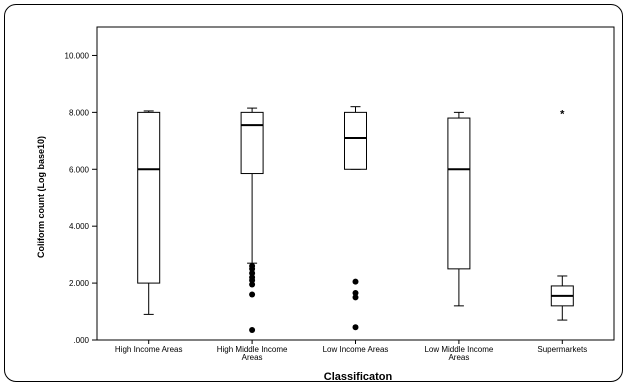 This screenshot has width=629, height=386. Describe the element at coordinates (79, 112) in the screenshot. I see `y-tick-label: 8.000` at that location.